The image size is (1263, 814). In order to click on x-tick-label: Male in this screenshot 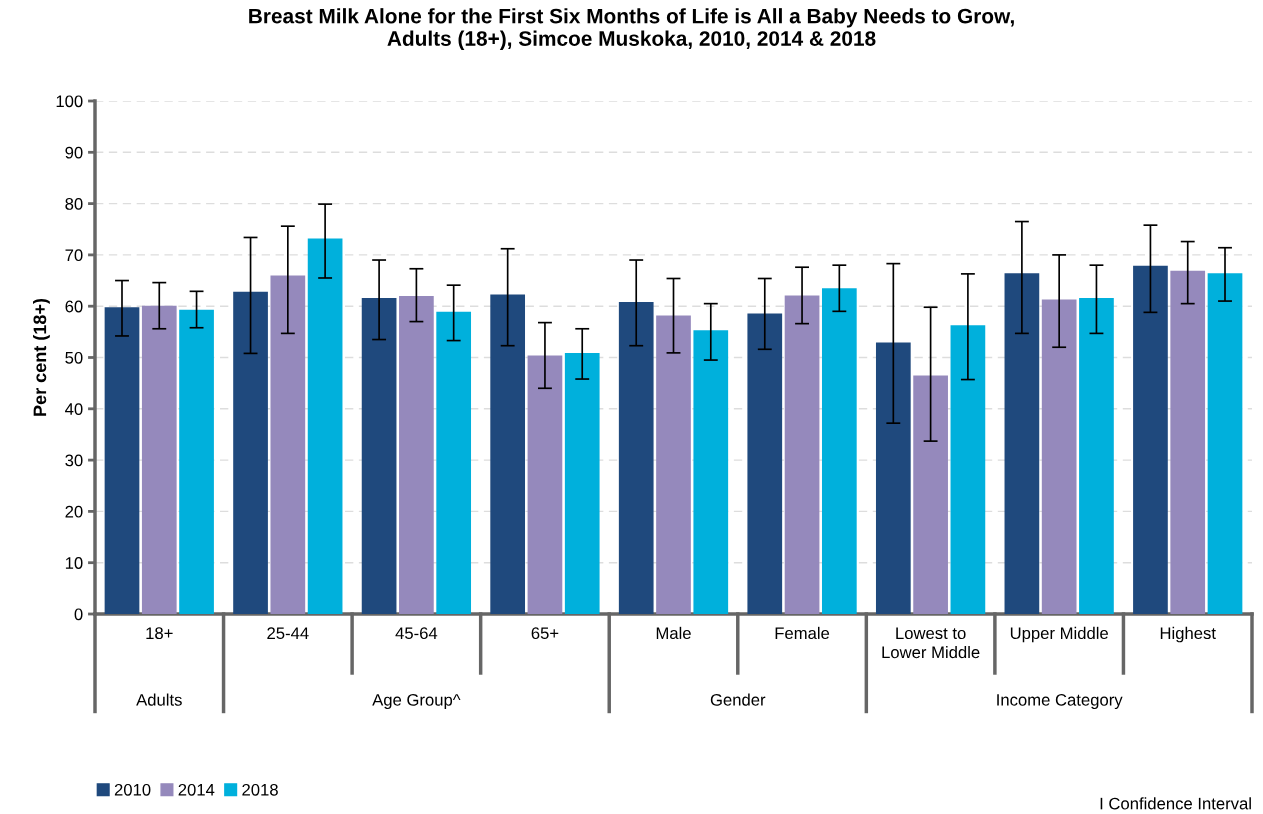, I will do `click(673, 633)`.